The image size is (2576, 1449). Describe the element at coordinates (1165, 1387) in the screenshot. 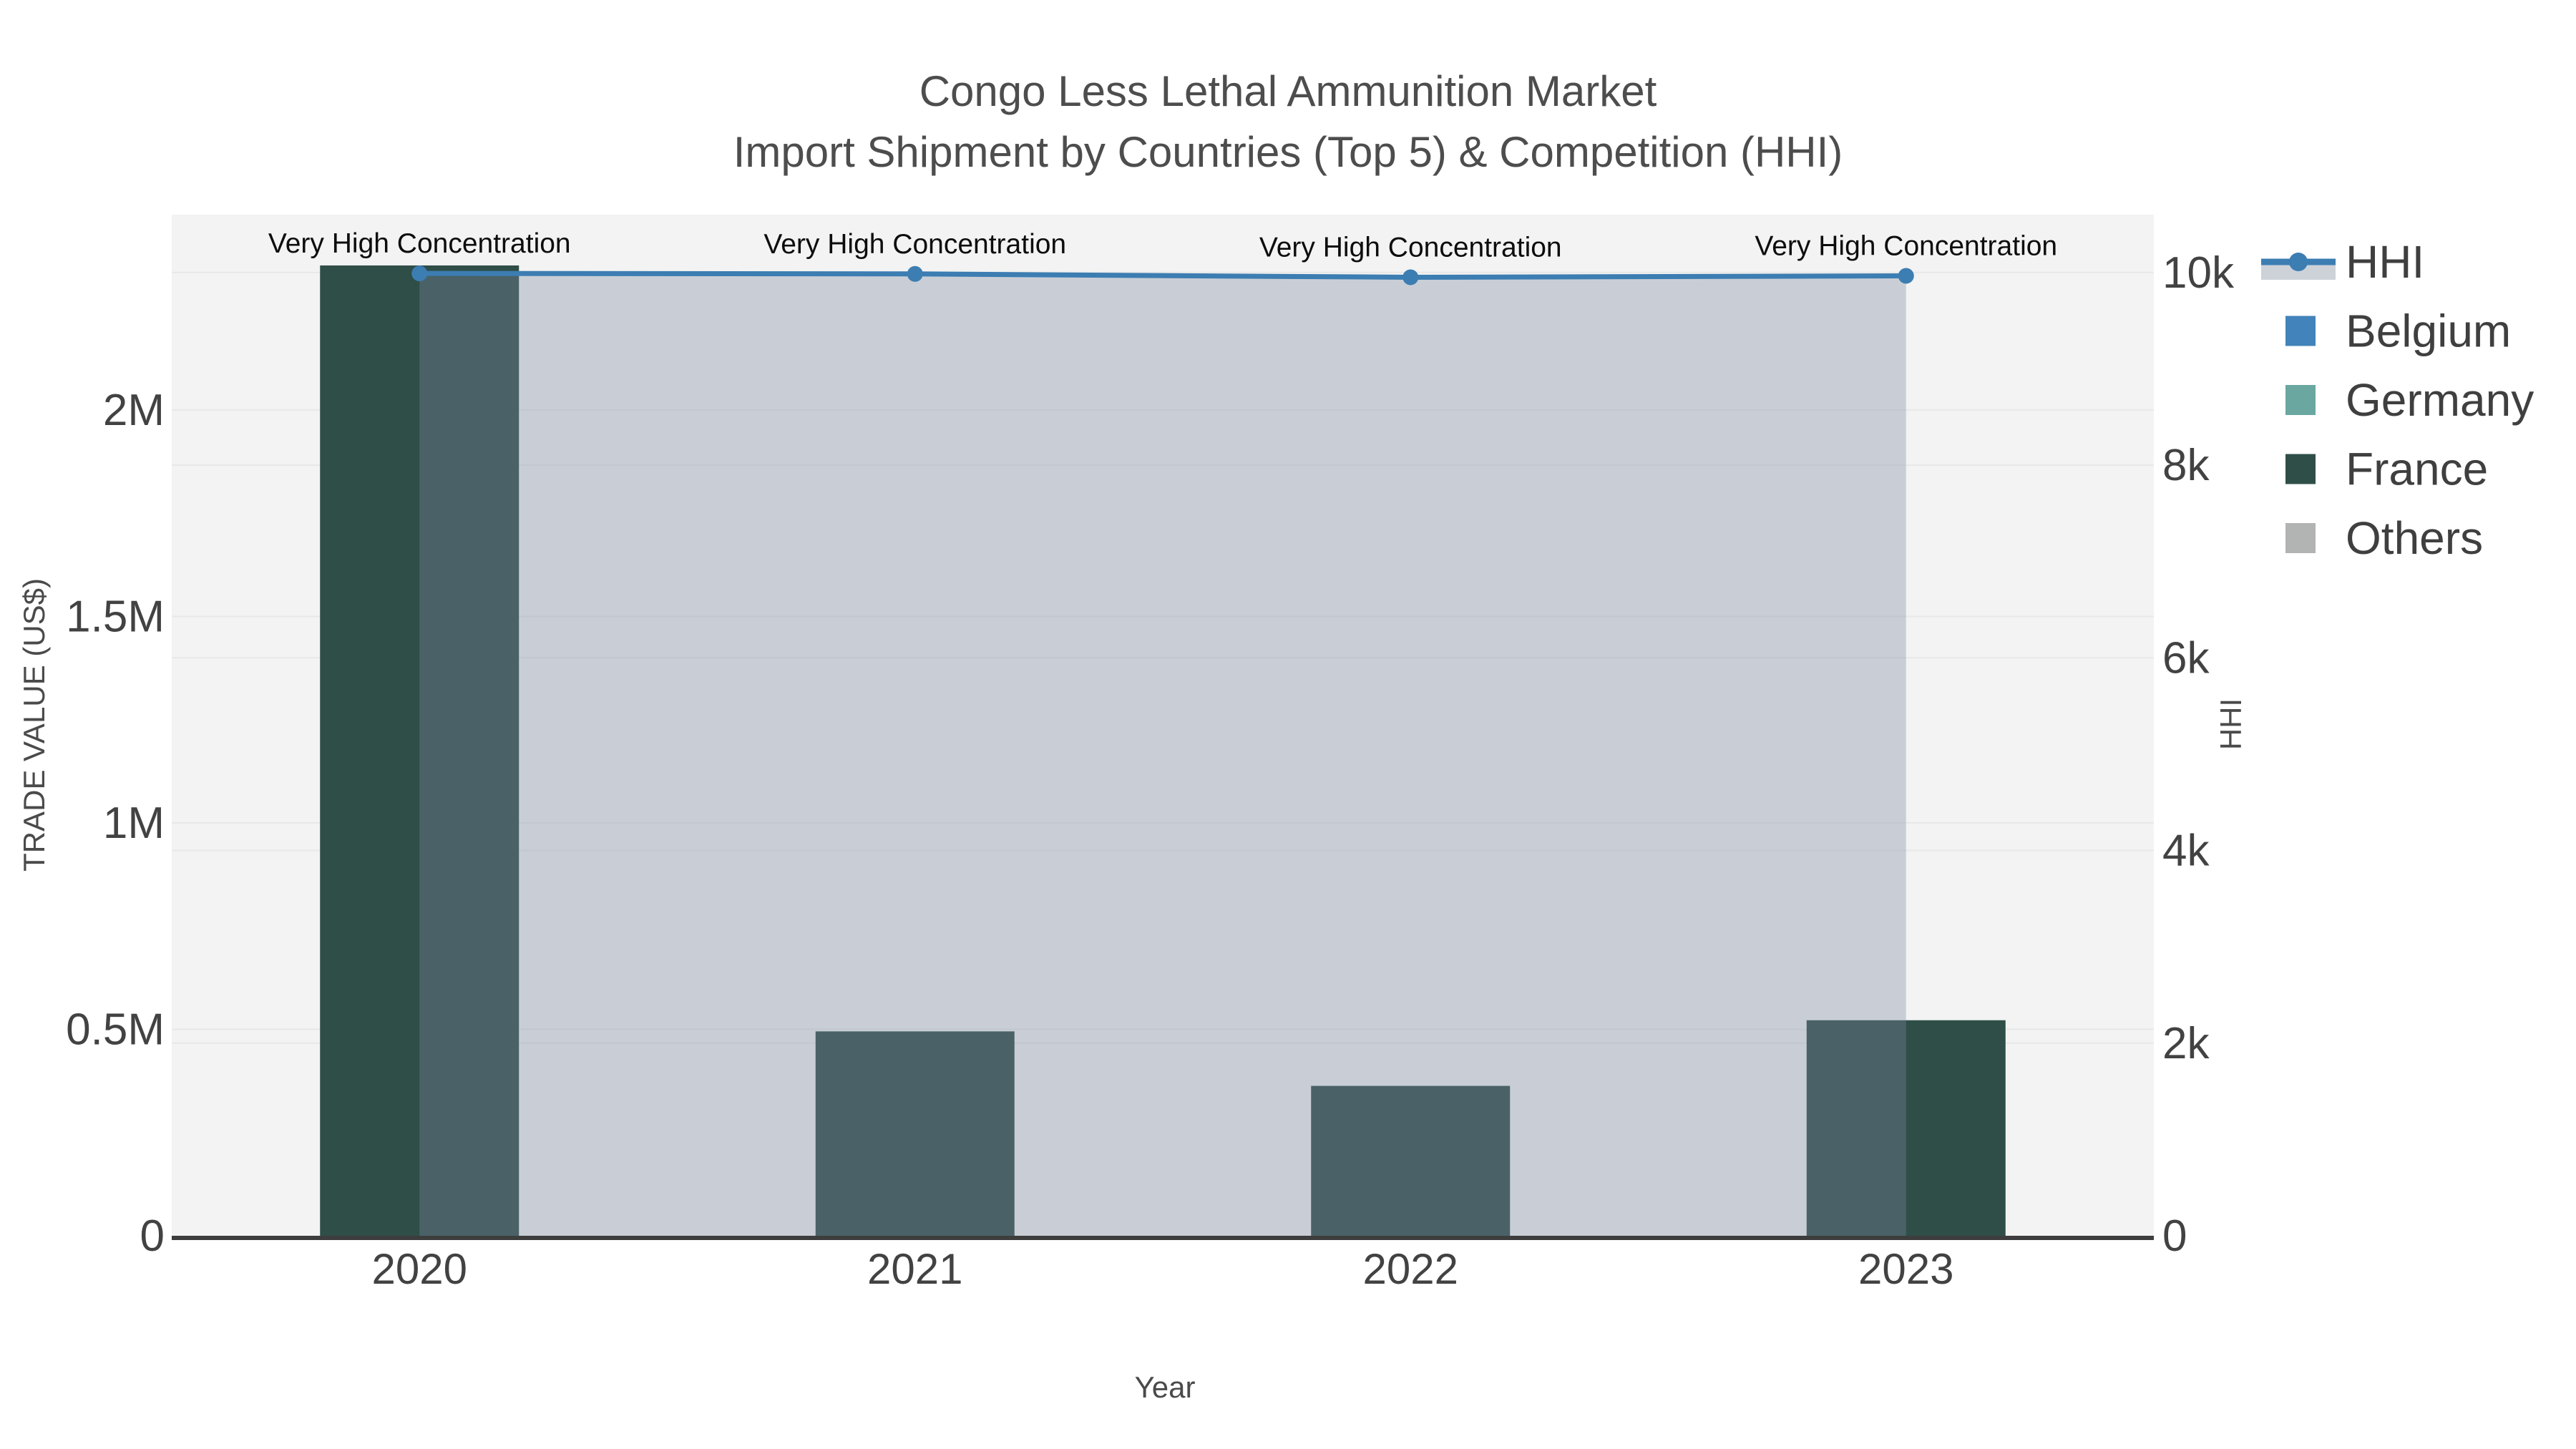

I see `x-axis-title: Year` at that location.